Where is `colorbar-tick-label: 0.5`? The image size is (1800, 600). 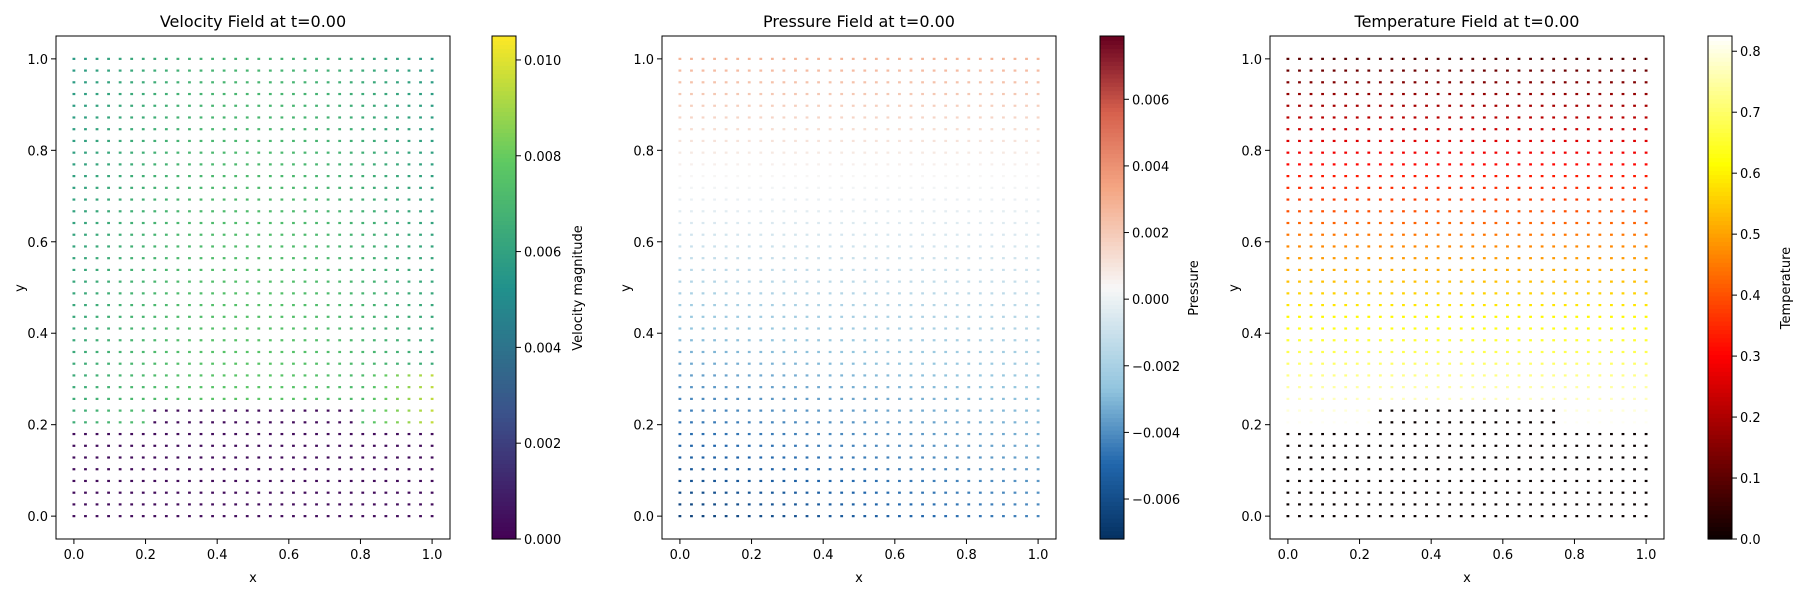 colorbar-tick-label: 0.5 is located at coordinates (1750, 235).